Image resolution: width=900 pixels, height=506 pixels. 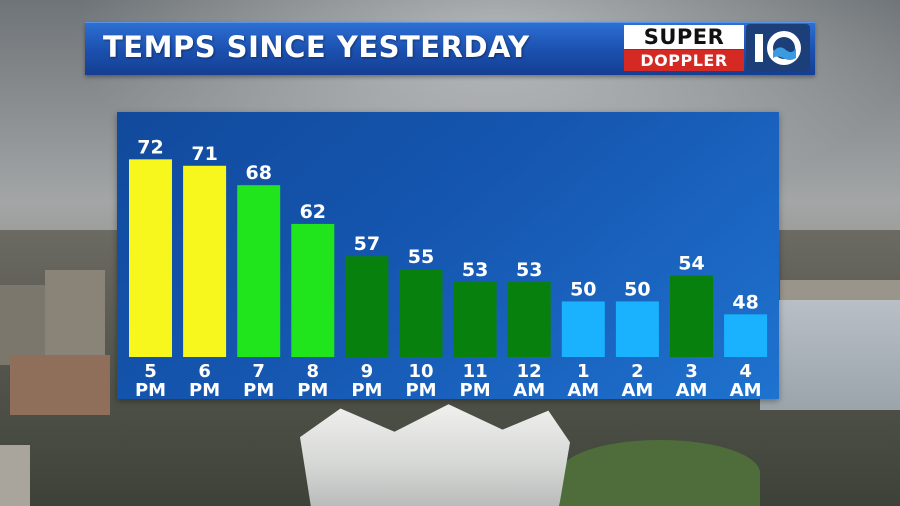 I want to click on logo-super-text: SUPER, so click(x=684, y=37).